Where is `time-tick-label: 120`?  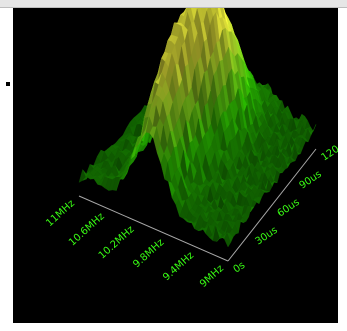
time-tick-label: 120 is located at coordinates (329, 154).